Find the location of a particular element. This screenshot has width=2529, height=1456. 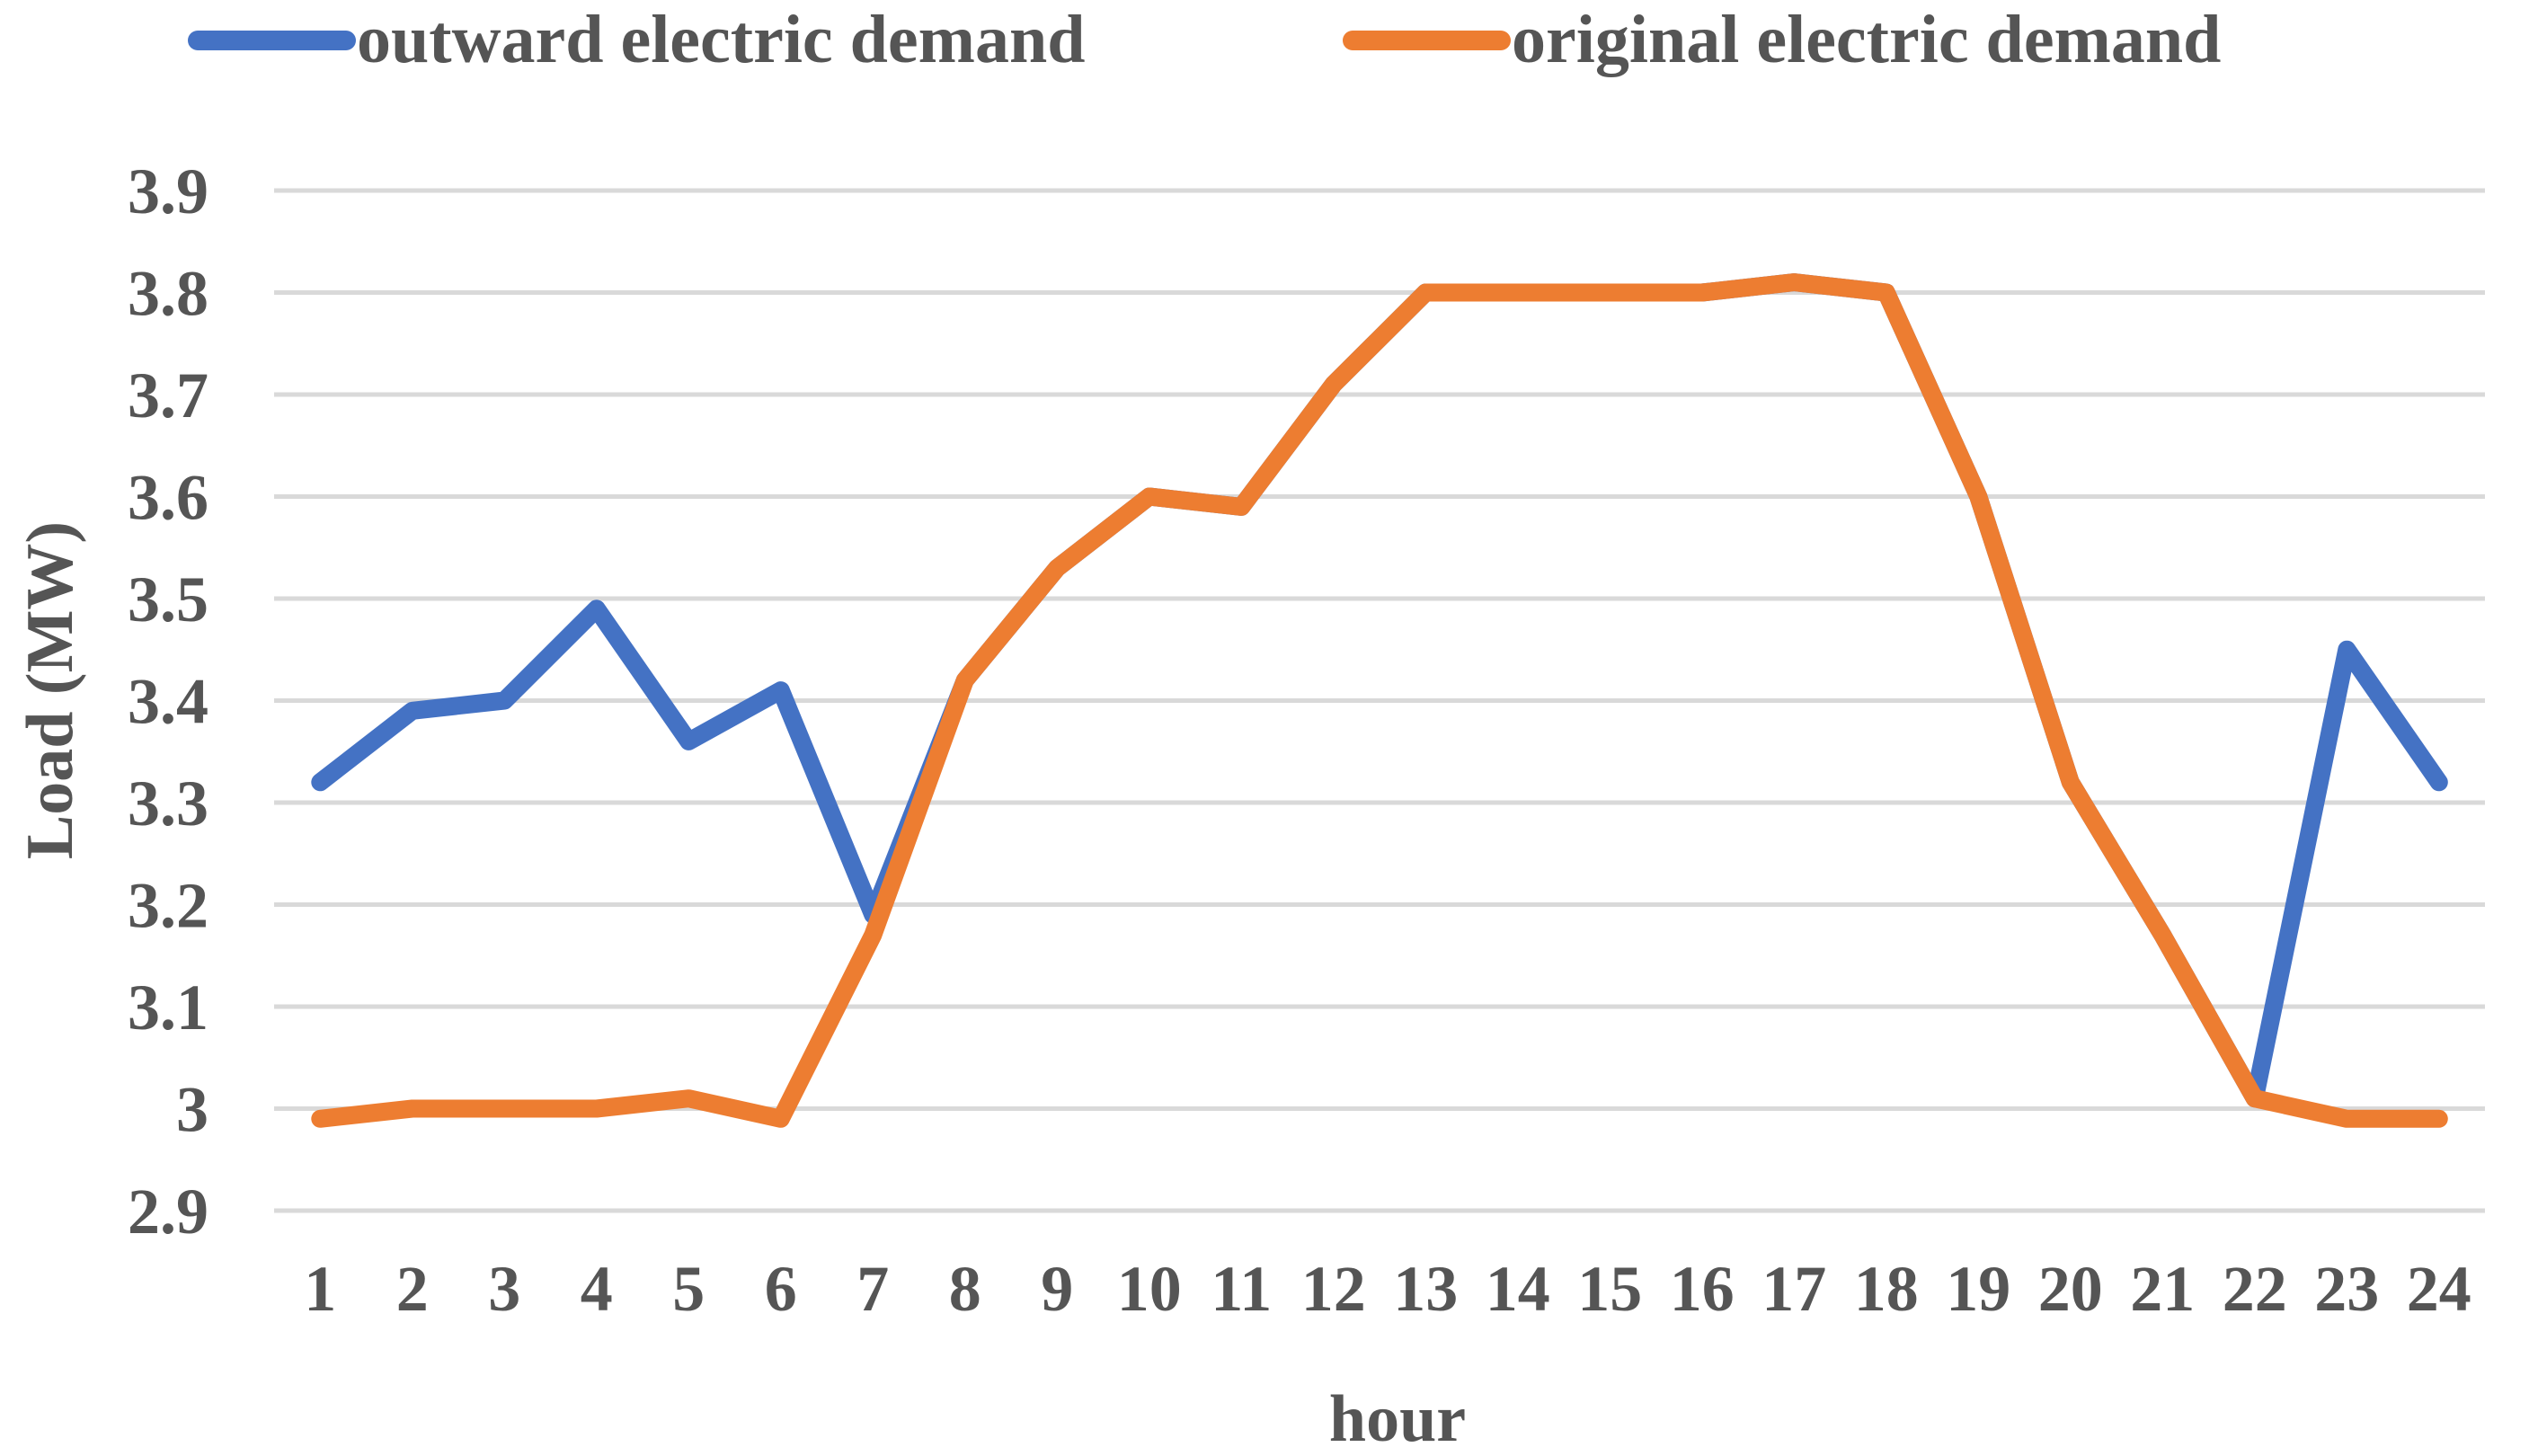

x-tick-label: 13 is located at coordinates (1425, 1289).